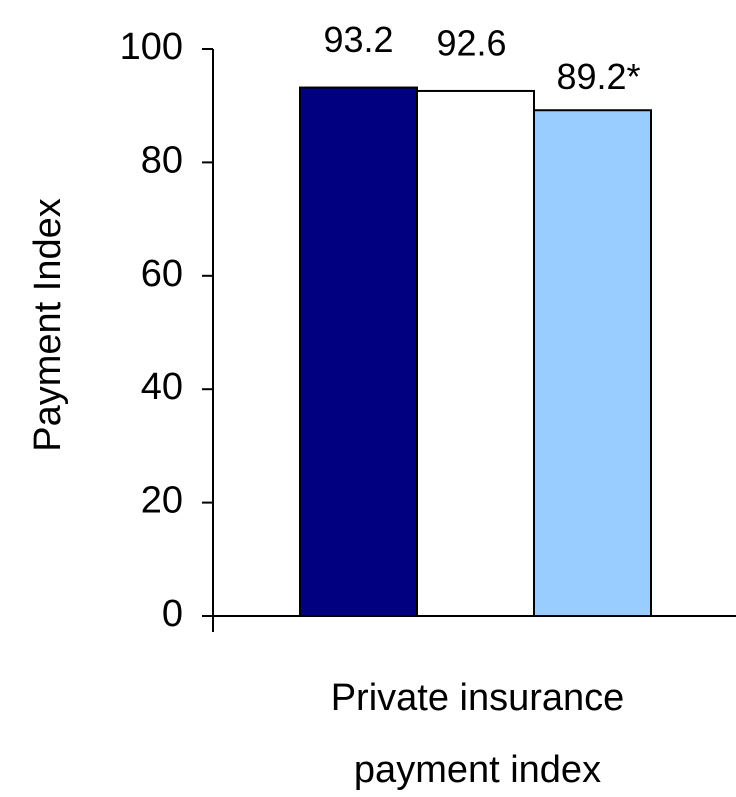 The width and height of the screenshot is (736, 797). What do you see at coordinates (471, 42) in the screenshot?
I see `data-label: 92.6` at bounding box center [471, 42].